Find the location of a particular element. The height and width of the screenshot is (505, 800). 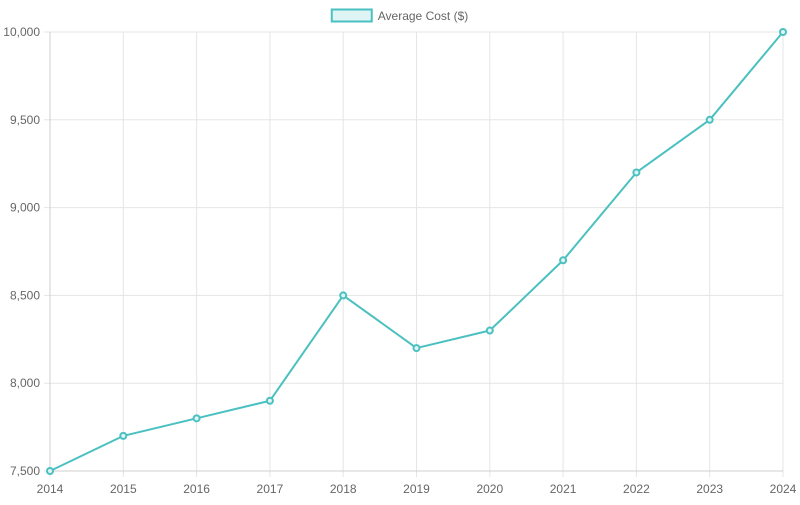

x-tick-label: 2016 is located at coordinates (196, 489).